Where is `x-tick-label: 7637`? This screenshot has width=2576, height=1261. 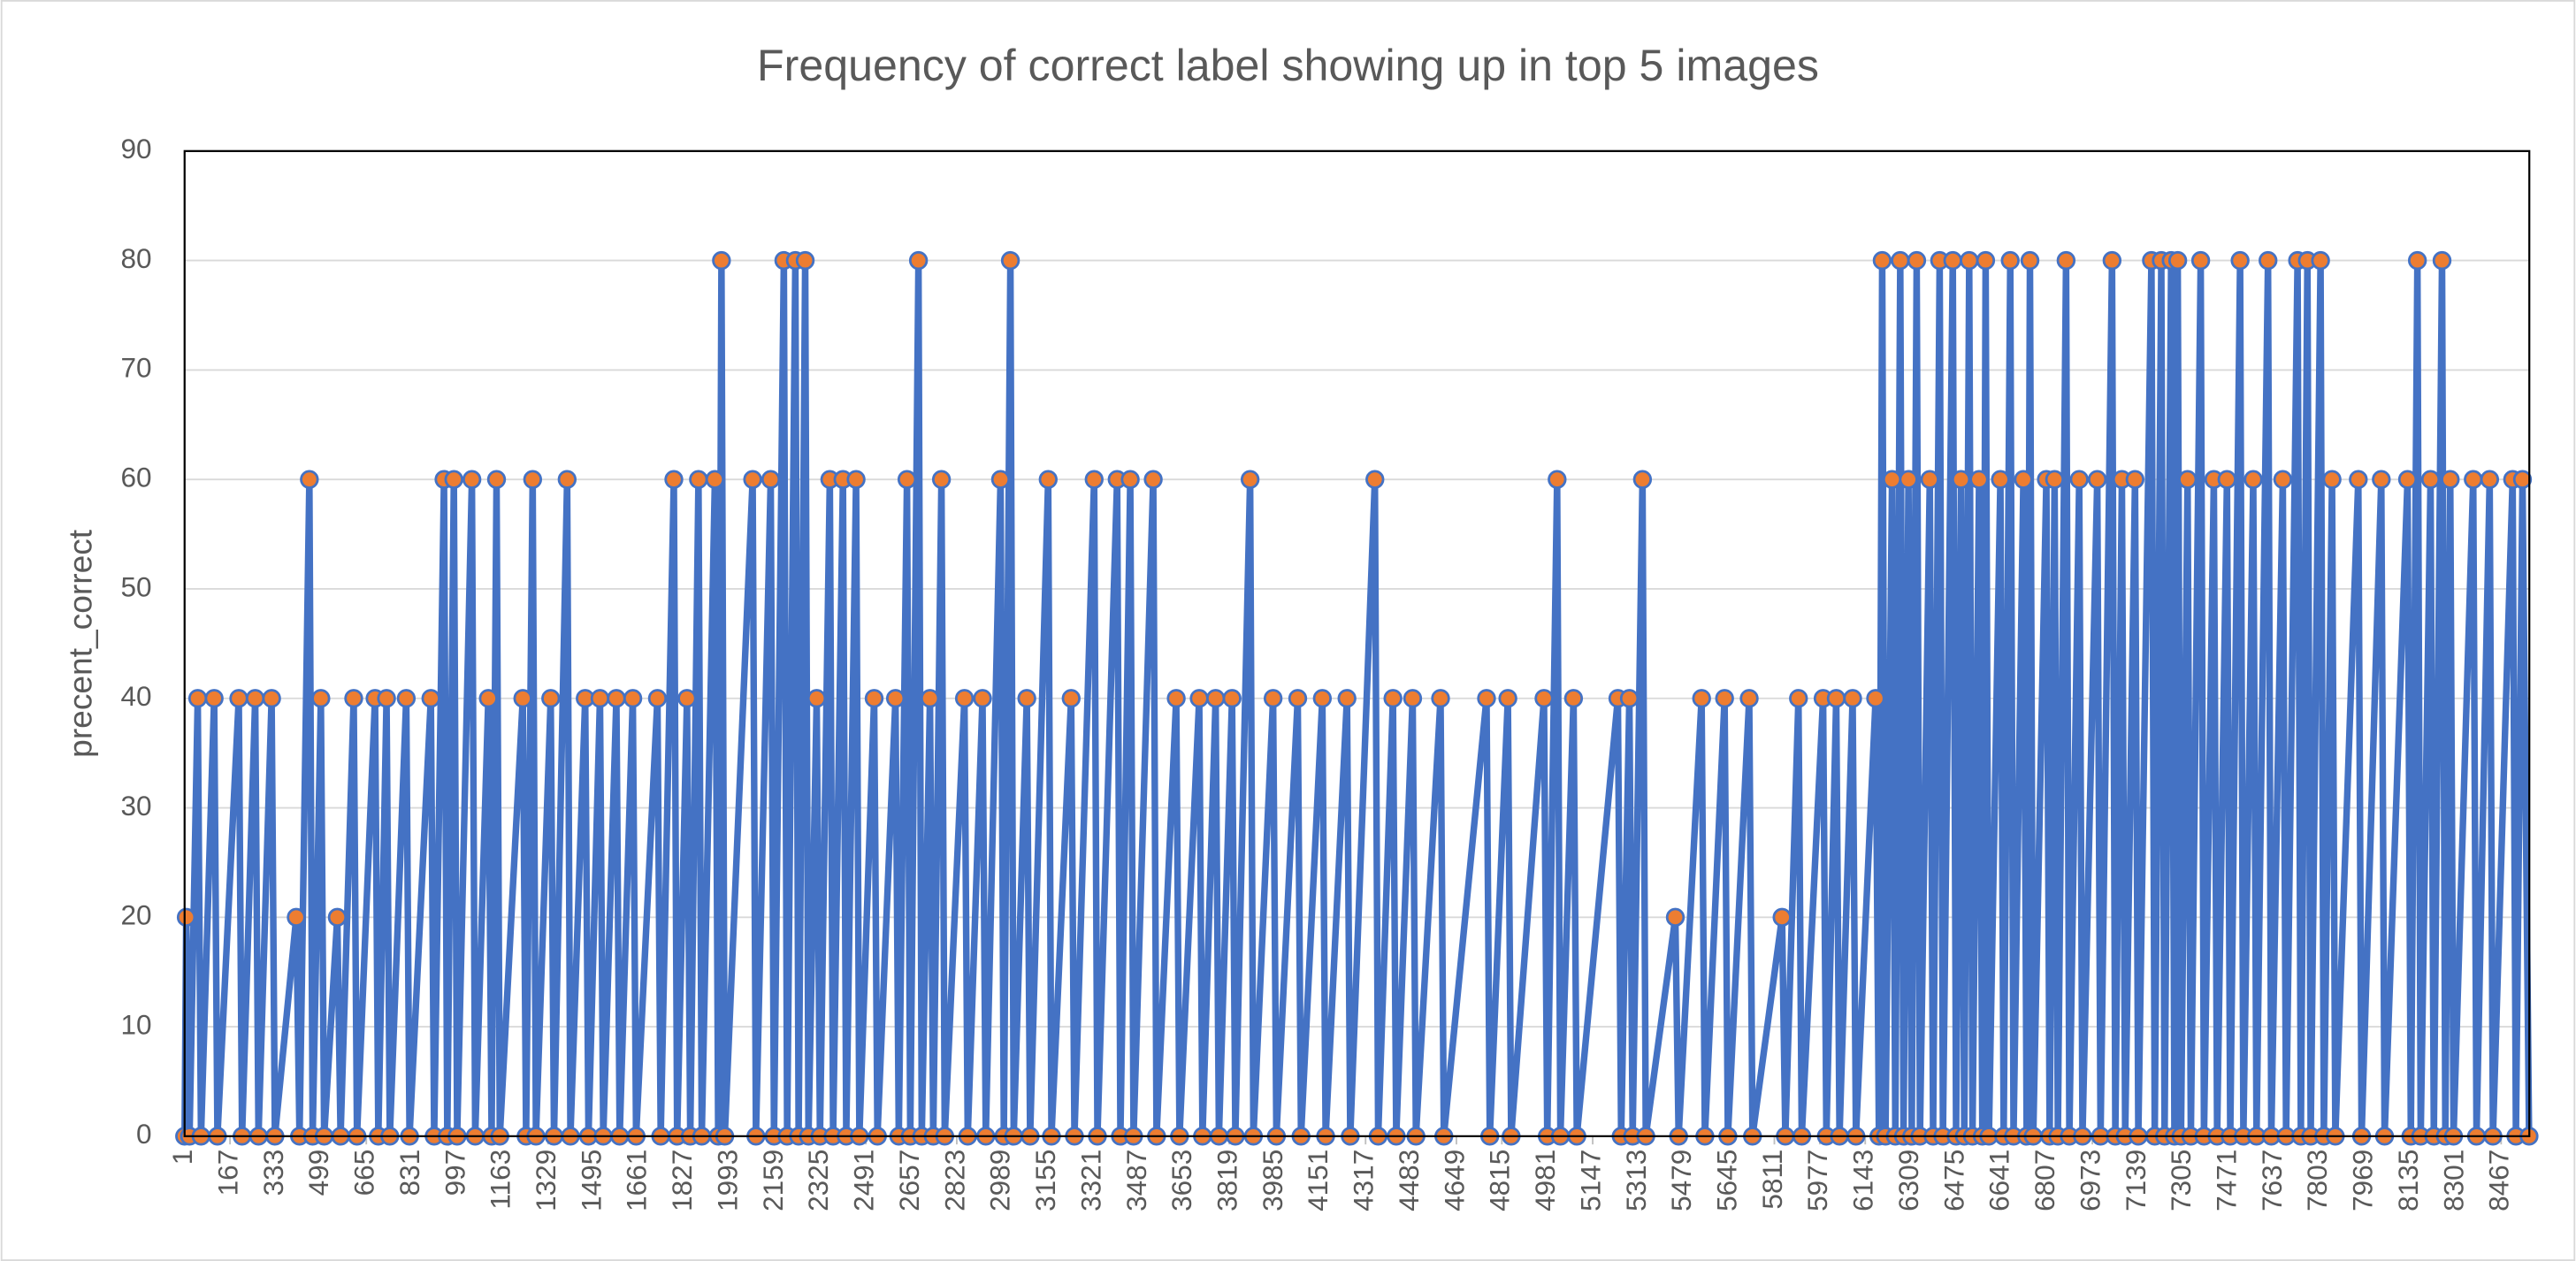
x-tick-label: 7637 is located at coordinates (2272, 1180).